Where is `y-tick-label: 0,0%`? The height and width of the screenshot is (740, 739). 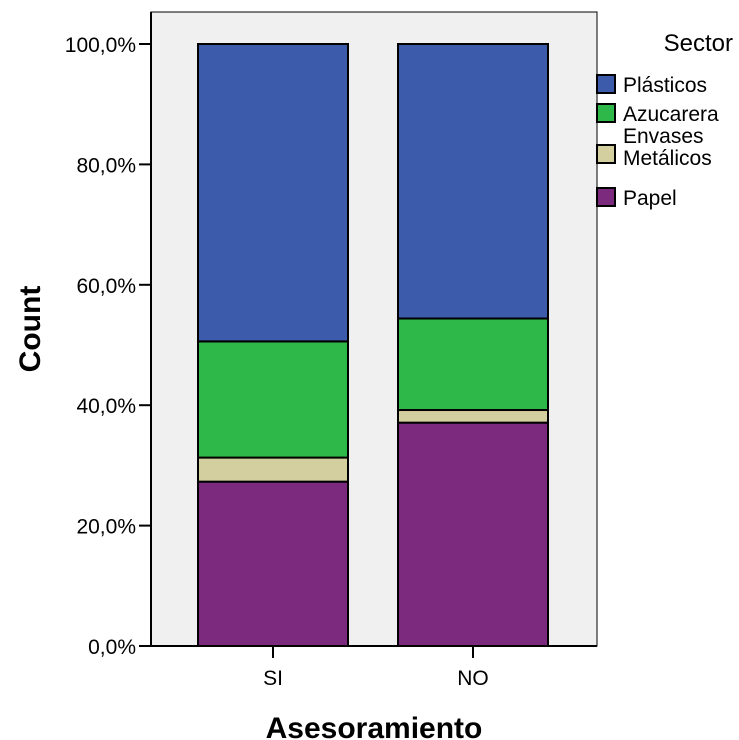
y-tick-label: 0,0% is located at coordinates (112, 647).